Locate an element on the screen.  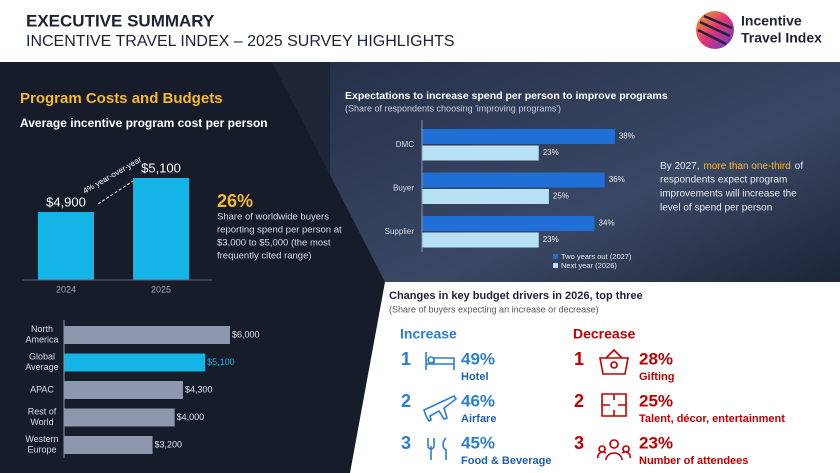
callout-text: improvements will increase the is located at coordinates (728, 194).